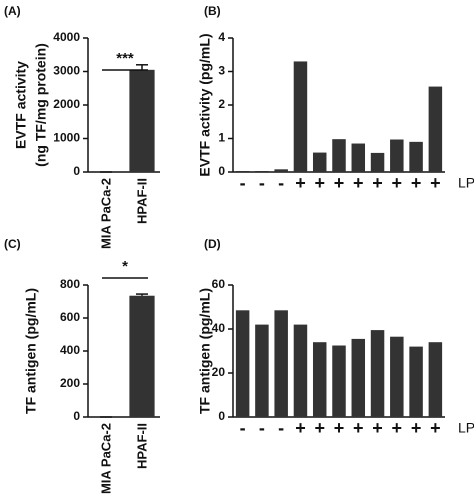  What do you see at coordinates (66, 138) in the screenshot?
I see `y-tick-label: 1000` at bounding box center [66, 138].